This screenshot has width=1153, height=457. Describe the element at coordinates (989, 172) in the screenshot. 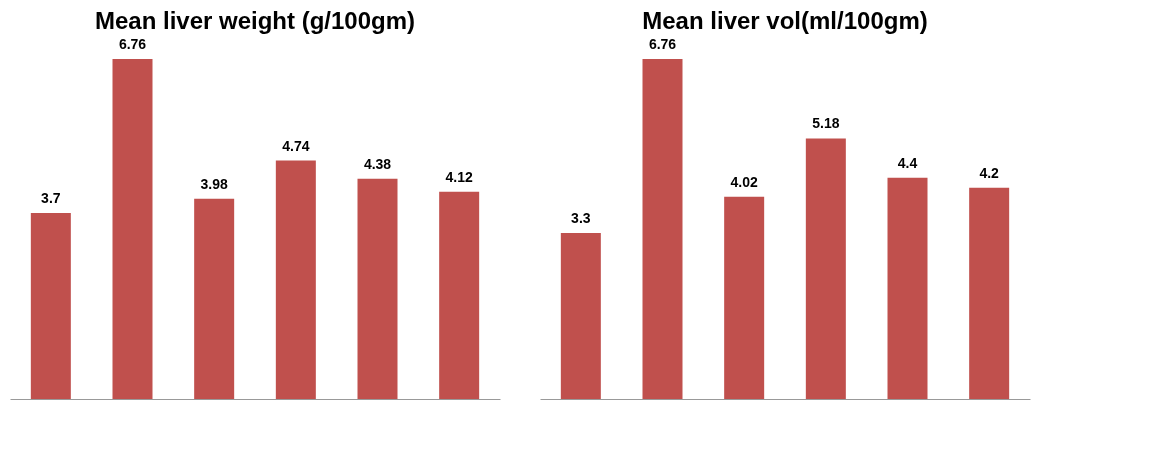

I see `data-label: 4.2` at that location.